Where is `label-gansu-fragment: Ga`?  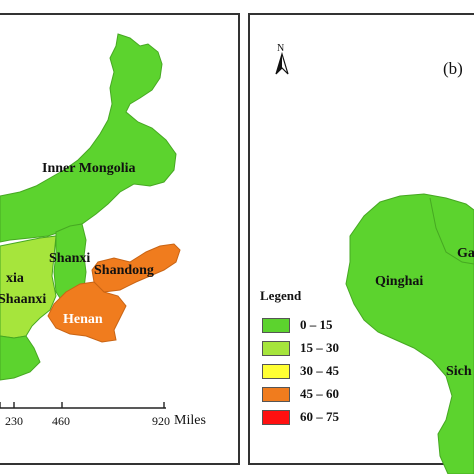 label-gansu-fragment: Ga is located at coordinates (465, 253).